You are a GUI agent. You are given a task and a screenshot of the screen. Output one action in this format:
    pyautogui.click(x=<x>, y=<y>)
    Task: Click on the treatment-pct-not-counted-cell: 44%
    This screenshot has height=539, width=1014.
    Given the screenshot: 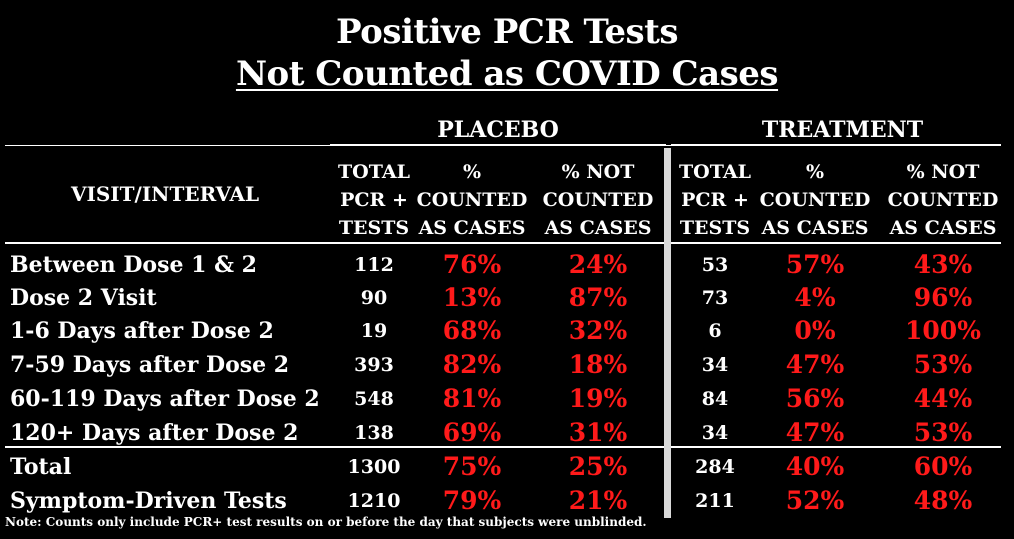 What is the action you would take?
    pyautogui.click(x=943, y=398)
    